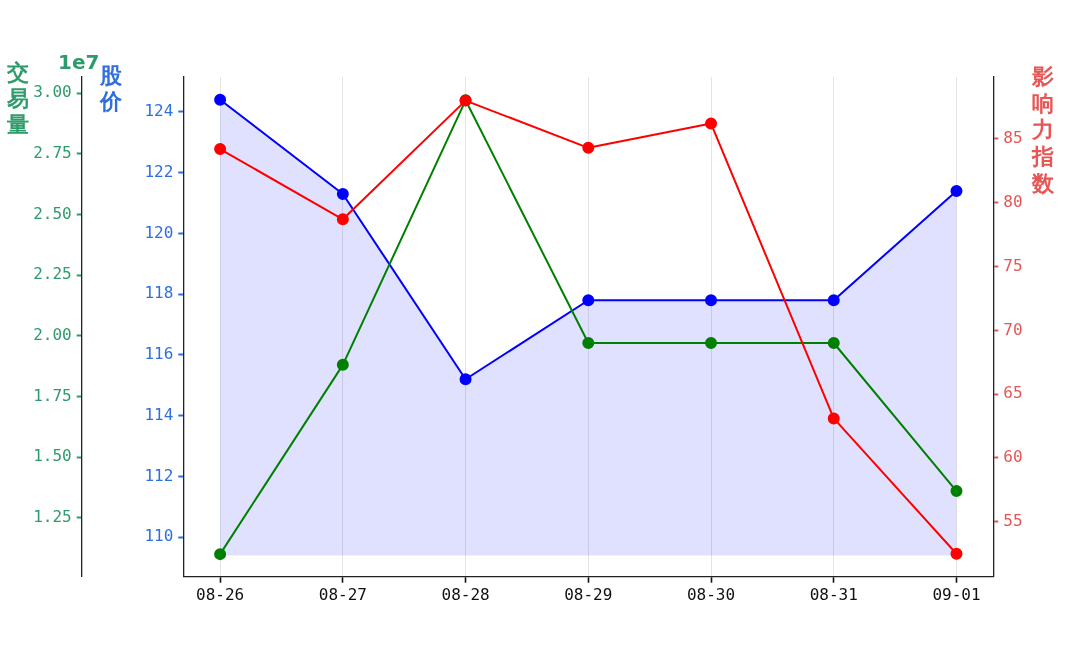 The height and width of the screenshot is (648, 1080). What do you see at coordinates (1013, 201) in the screenshot?
I see `y2-tick-label: 80` at bounding box center [1013, 201].